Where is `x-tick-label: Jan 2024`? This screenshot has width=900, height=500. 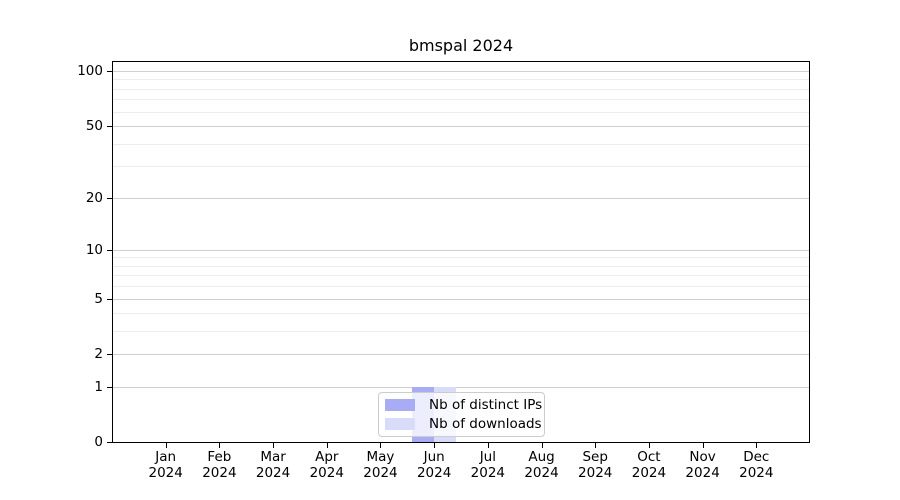 x-tick-label: Jan 2024 is located at coordinates (165, 465).